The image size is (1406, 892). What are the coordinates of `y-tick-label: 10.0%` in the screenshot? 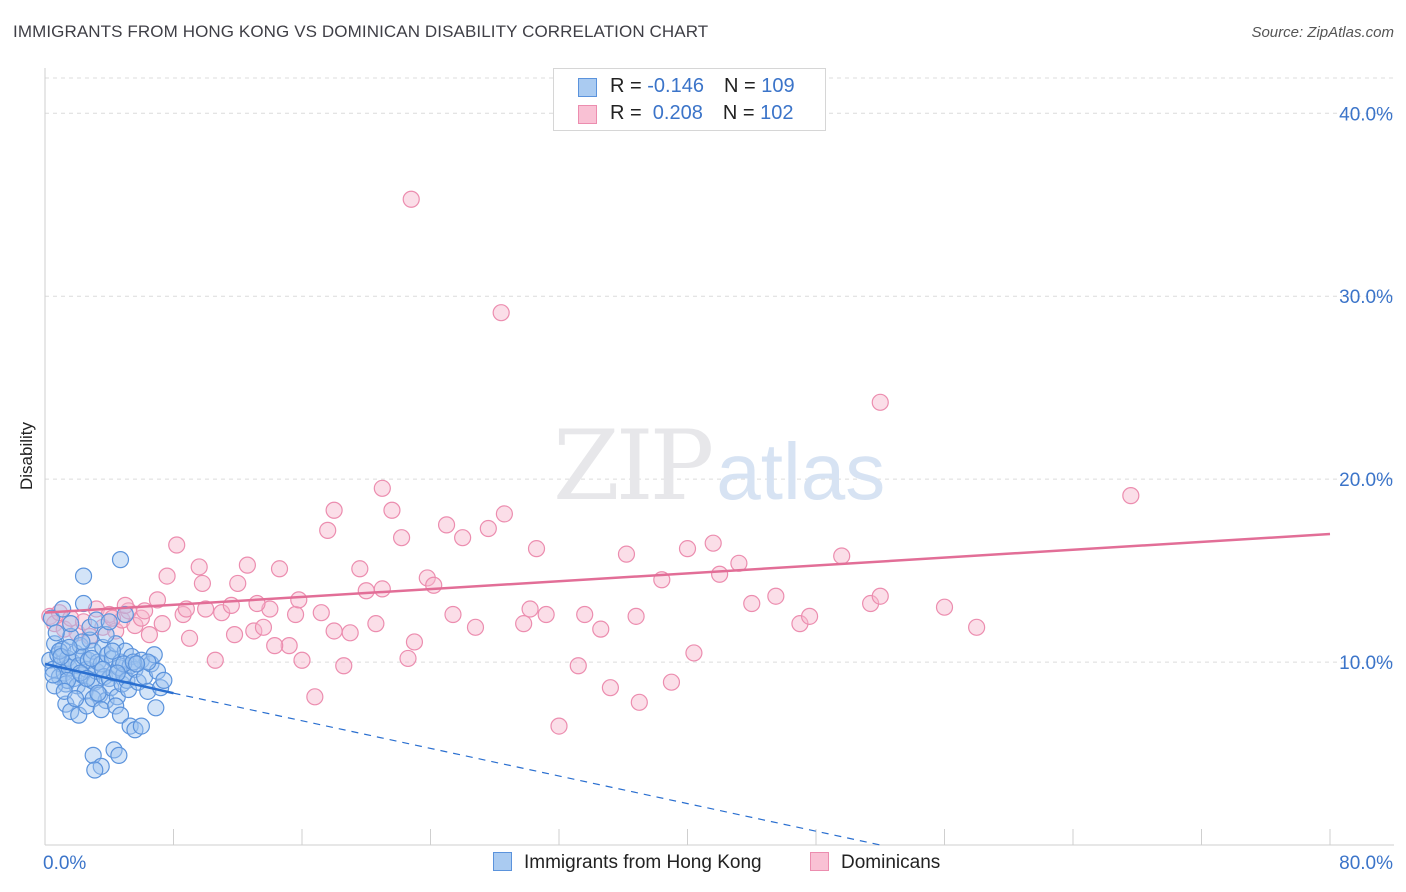 It's located at (1366, 663).